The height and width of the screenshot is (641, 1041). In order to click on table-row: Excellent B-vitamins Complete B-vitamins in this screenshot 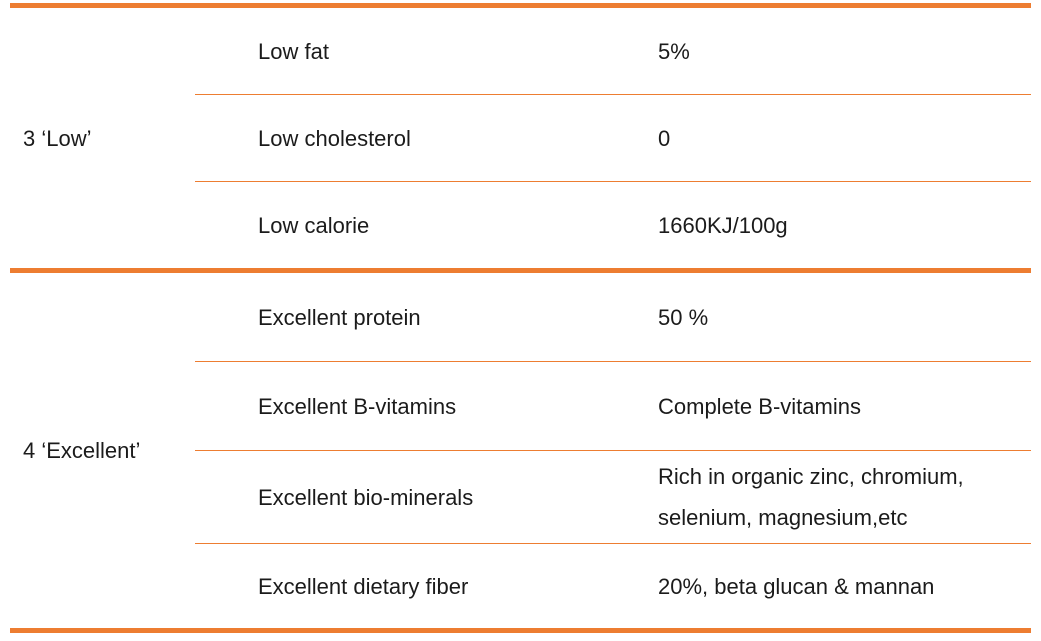, I will do `click(613, 405)`.